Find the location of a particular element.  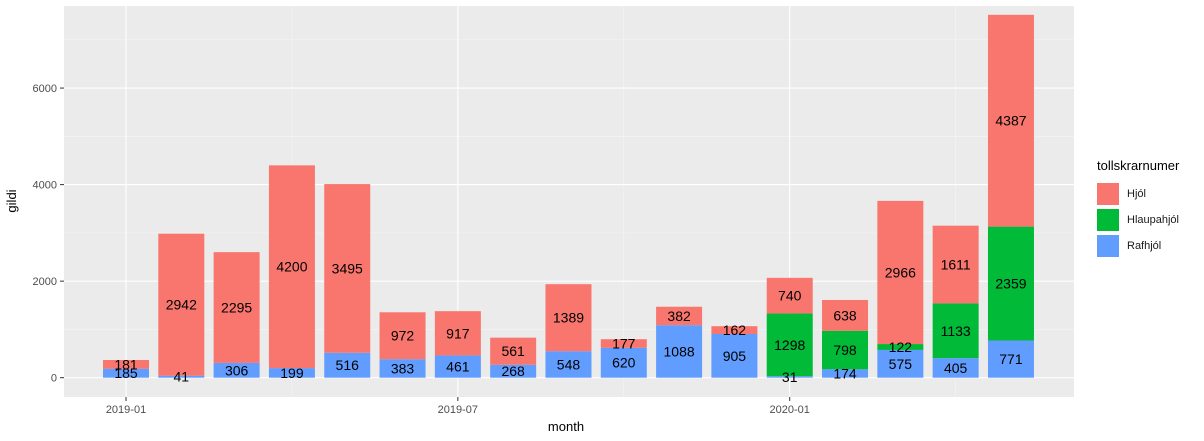

data-label: 1389 is located at coordinates (568, 318).